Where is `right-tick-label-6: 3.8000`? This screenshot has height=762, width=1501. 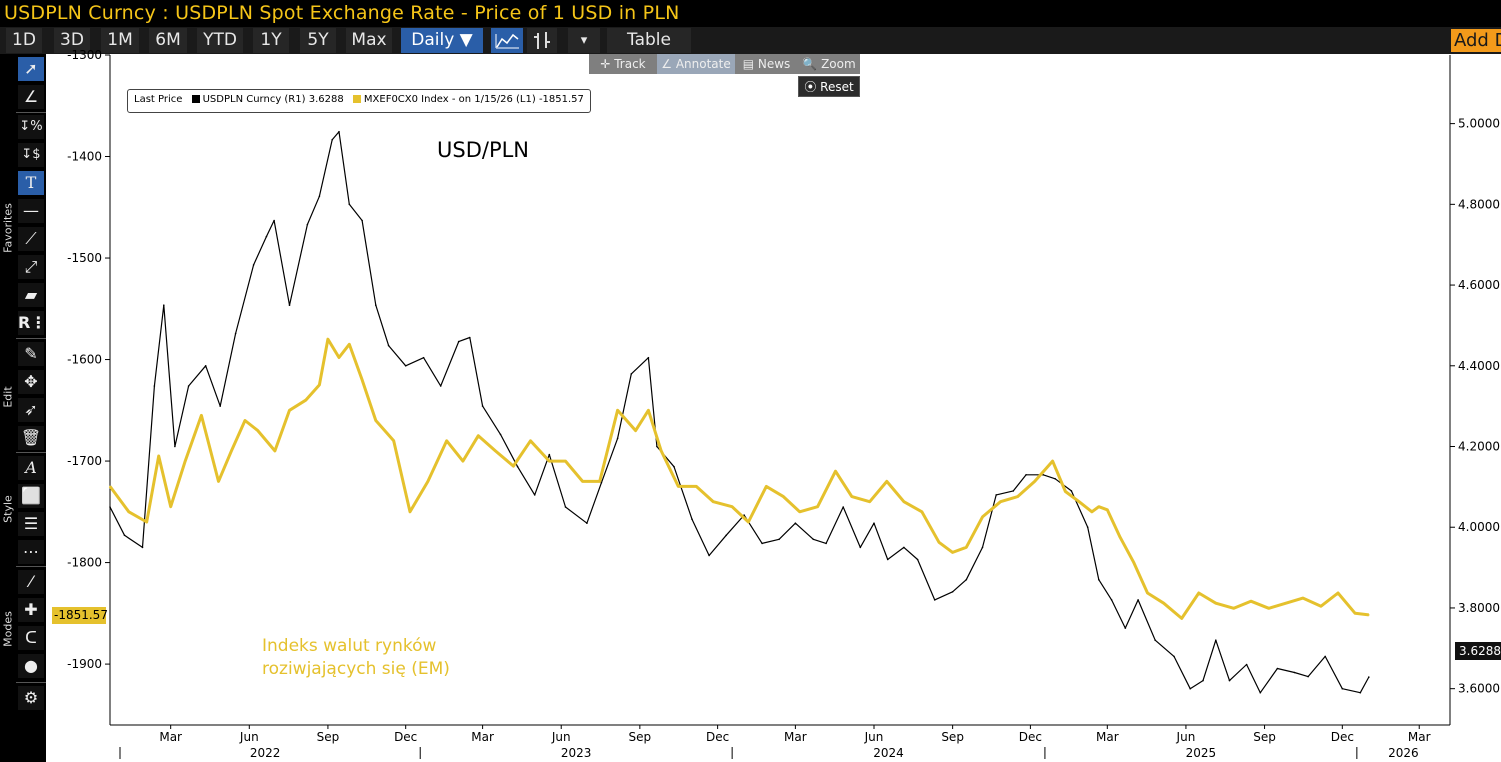 right-tick-label-6: 3.8000 is located at coordinates (1479, 608).